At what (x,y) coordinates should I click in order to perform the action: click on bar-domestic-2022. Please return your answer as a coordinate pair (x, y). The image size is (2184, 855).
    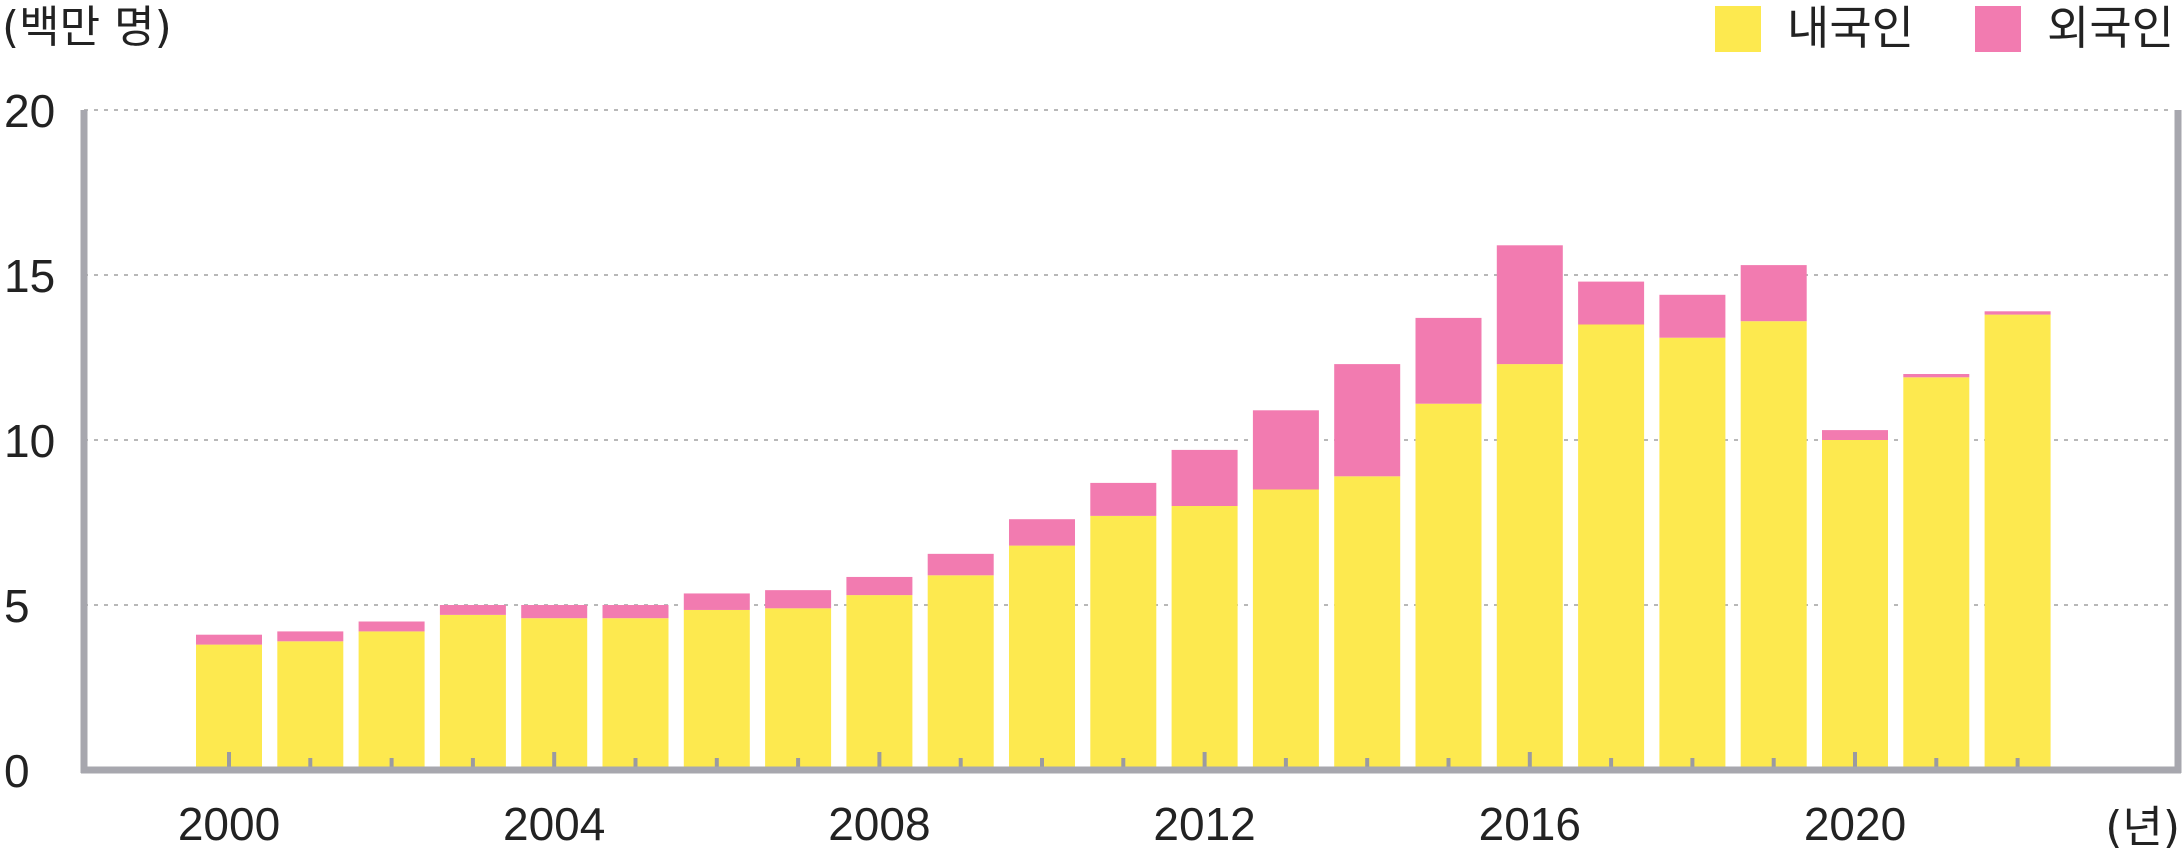
    Looking at the image, I should click on (2017, 542).